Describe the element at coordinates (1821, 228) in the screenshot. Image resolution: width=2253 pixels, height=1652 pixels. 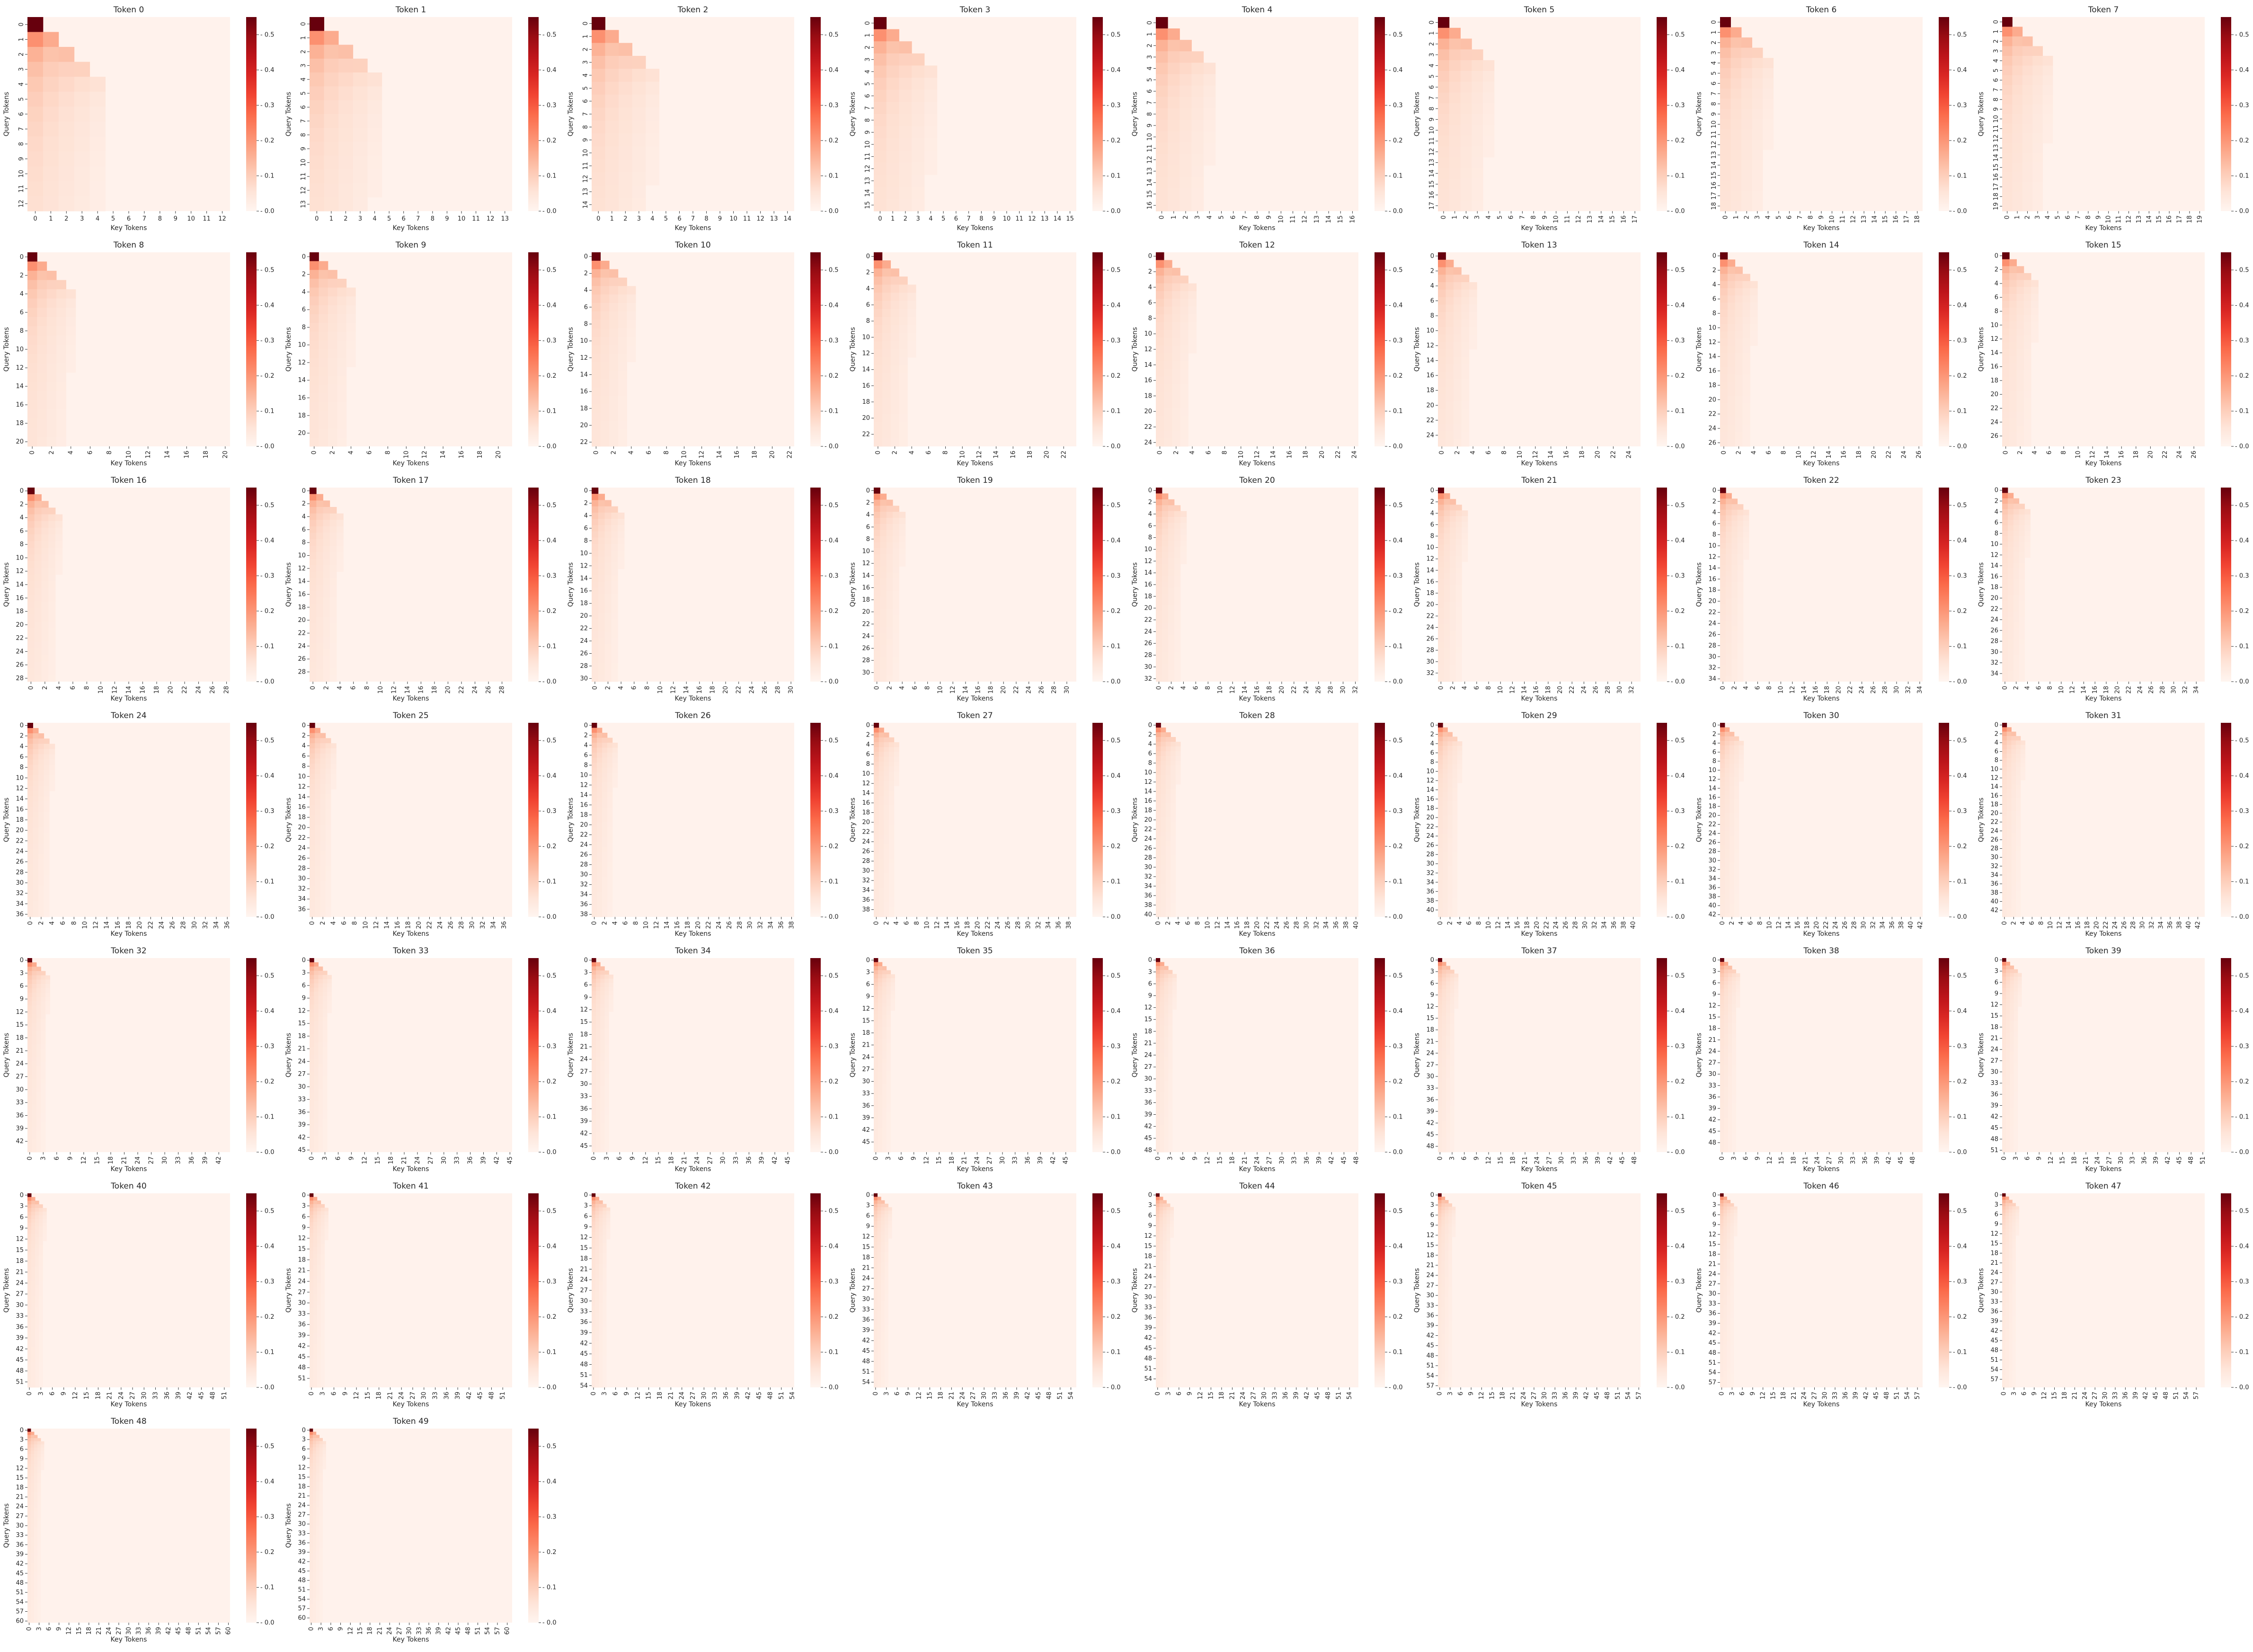
I see `x-axis-label: Key Tokens` at that location.